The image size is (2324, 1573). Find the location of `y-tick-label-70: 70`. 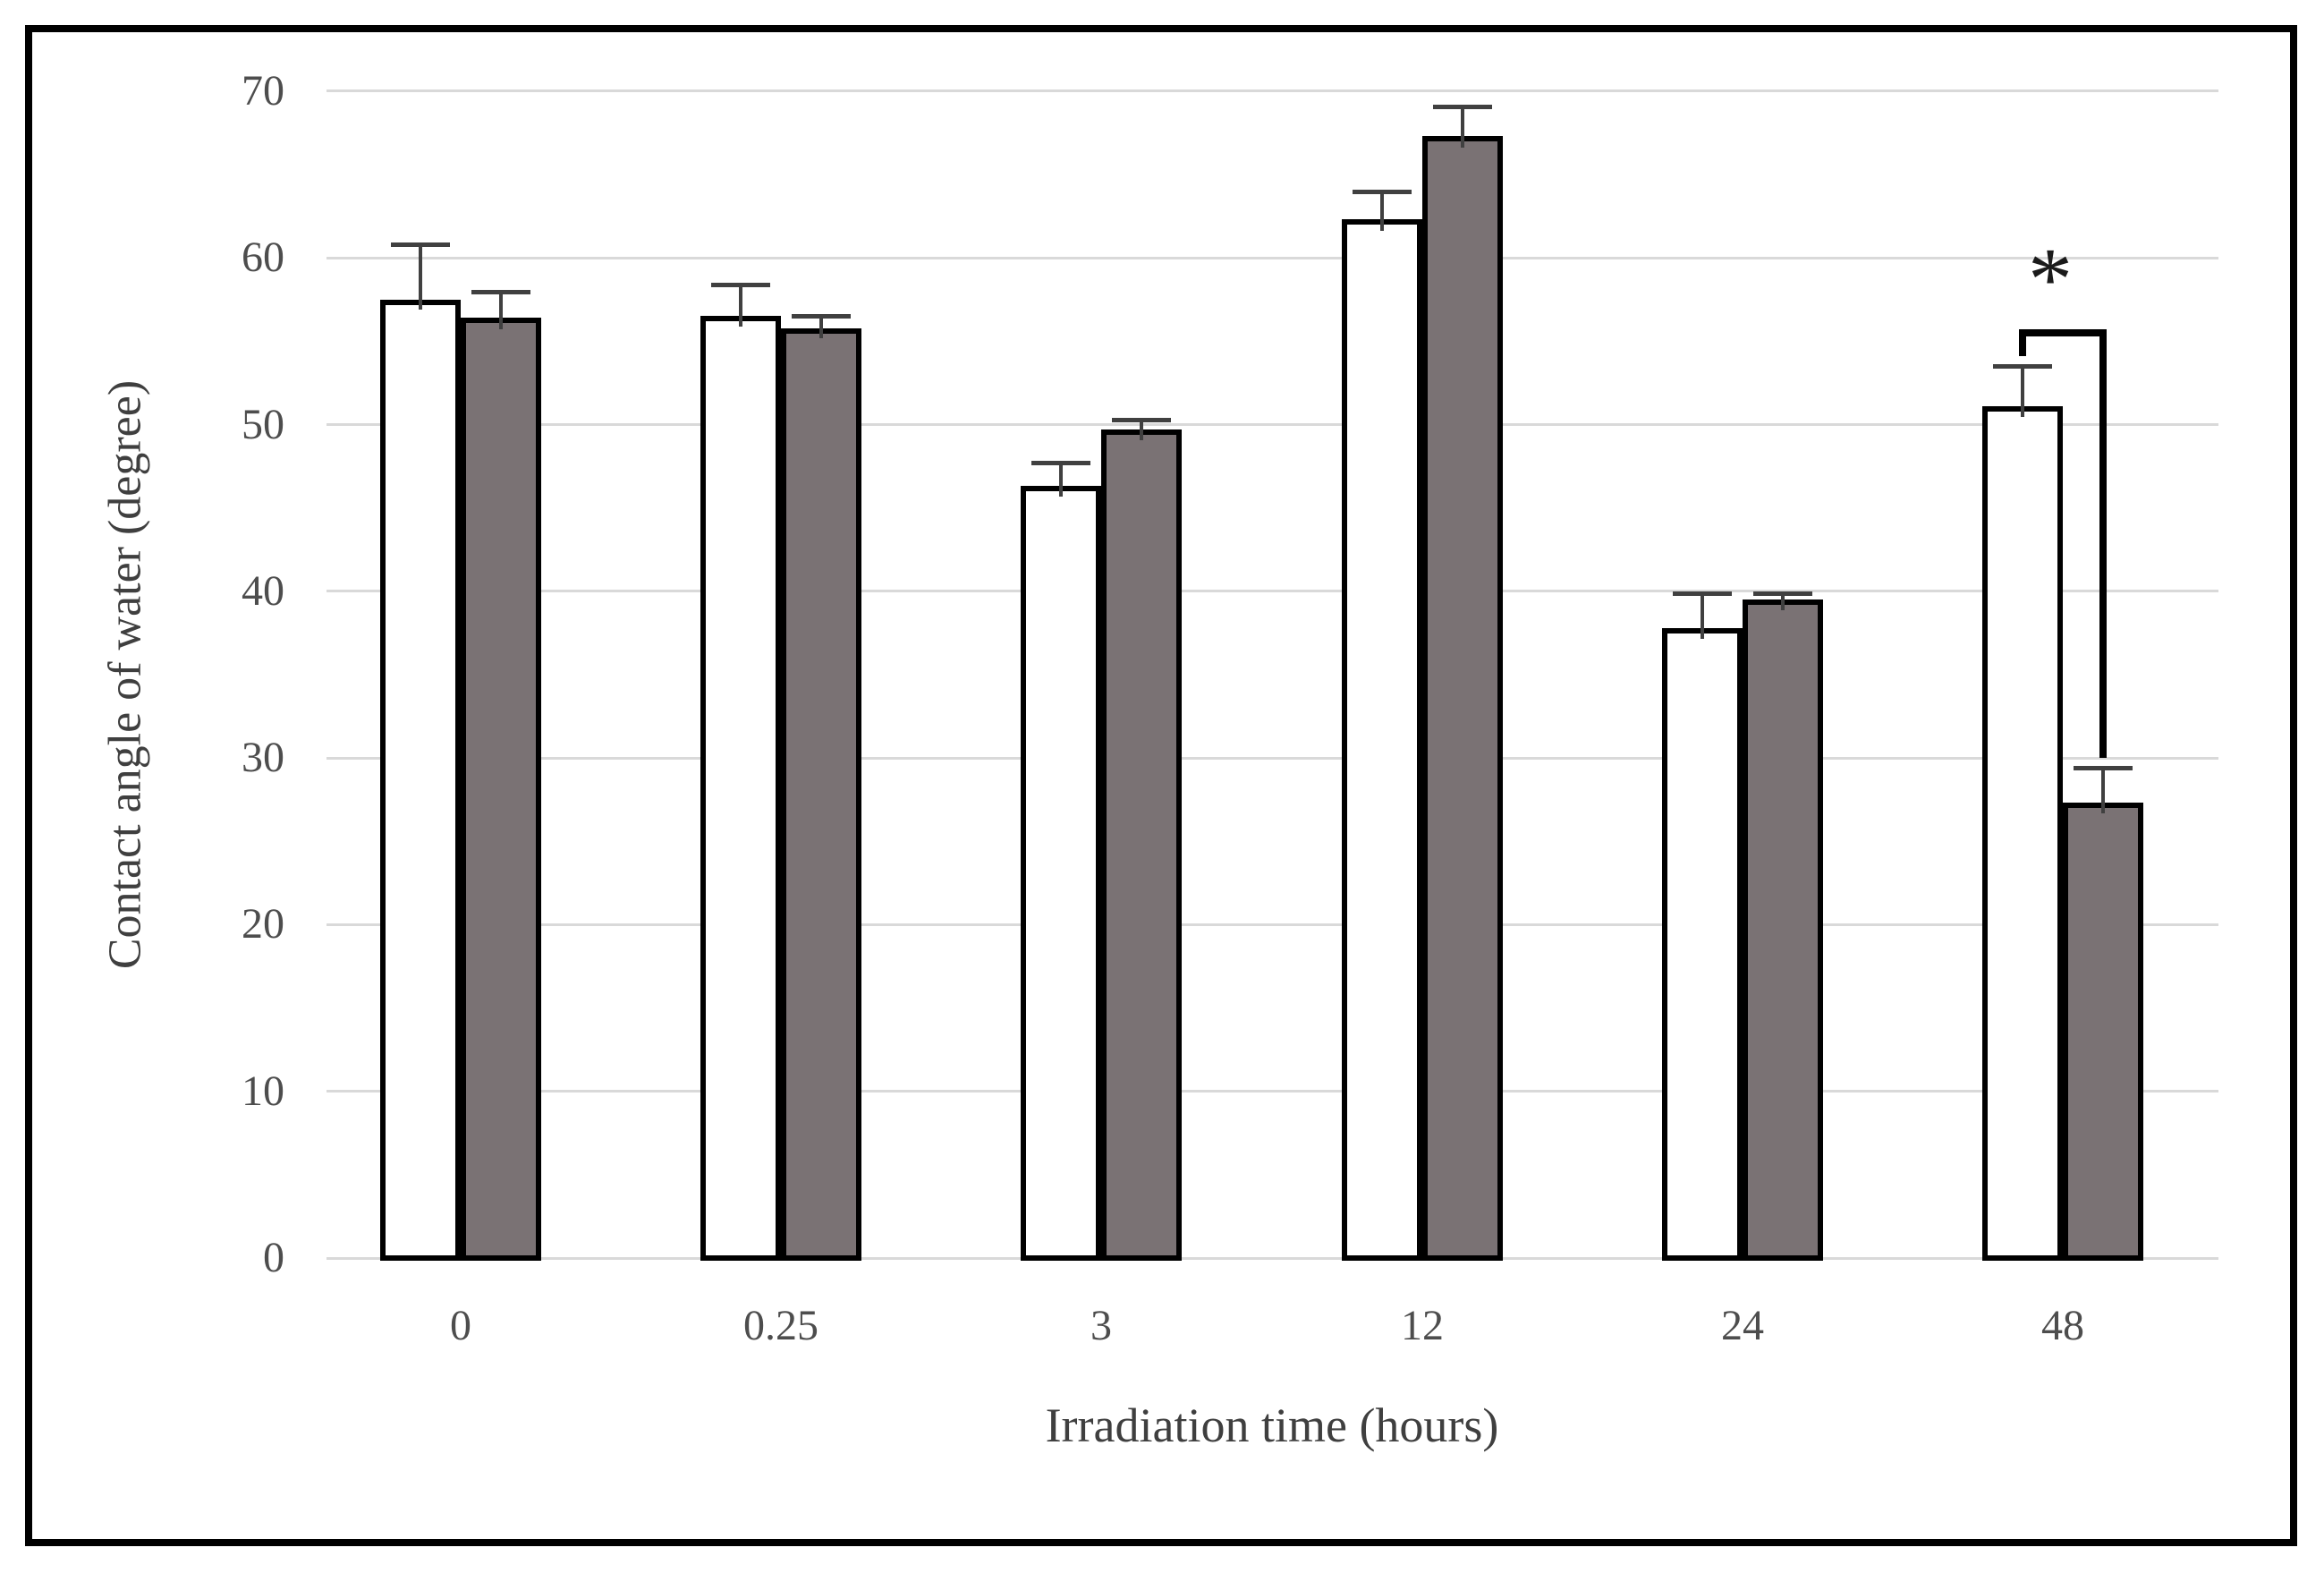

y-tick-label-70: 70 is located at coordinates (263, 91).